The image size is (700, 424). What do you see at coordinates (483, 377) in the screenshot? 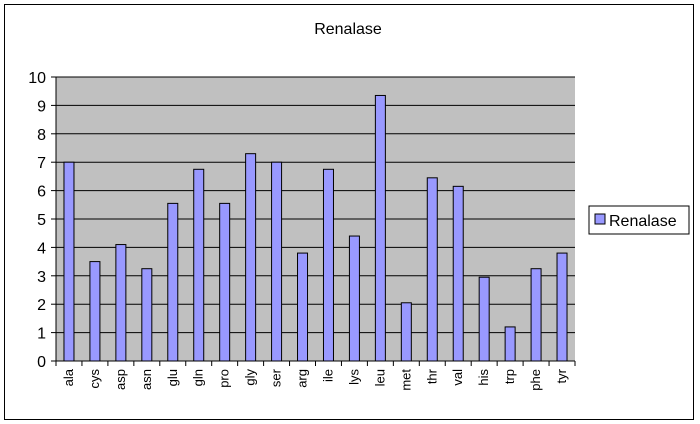
I see `x-tick-label-his: his` at bounding box center [483, 377].